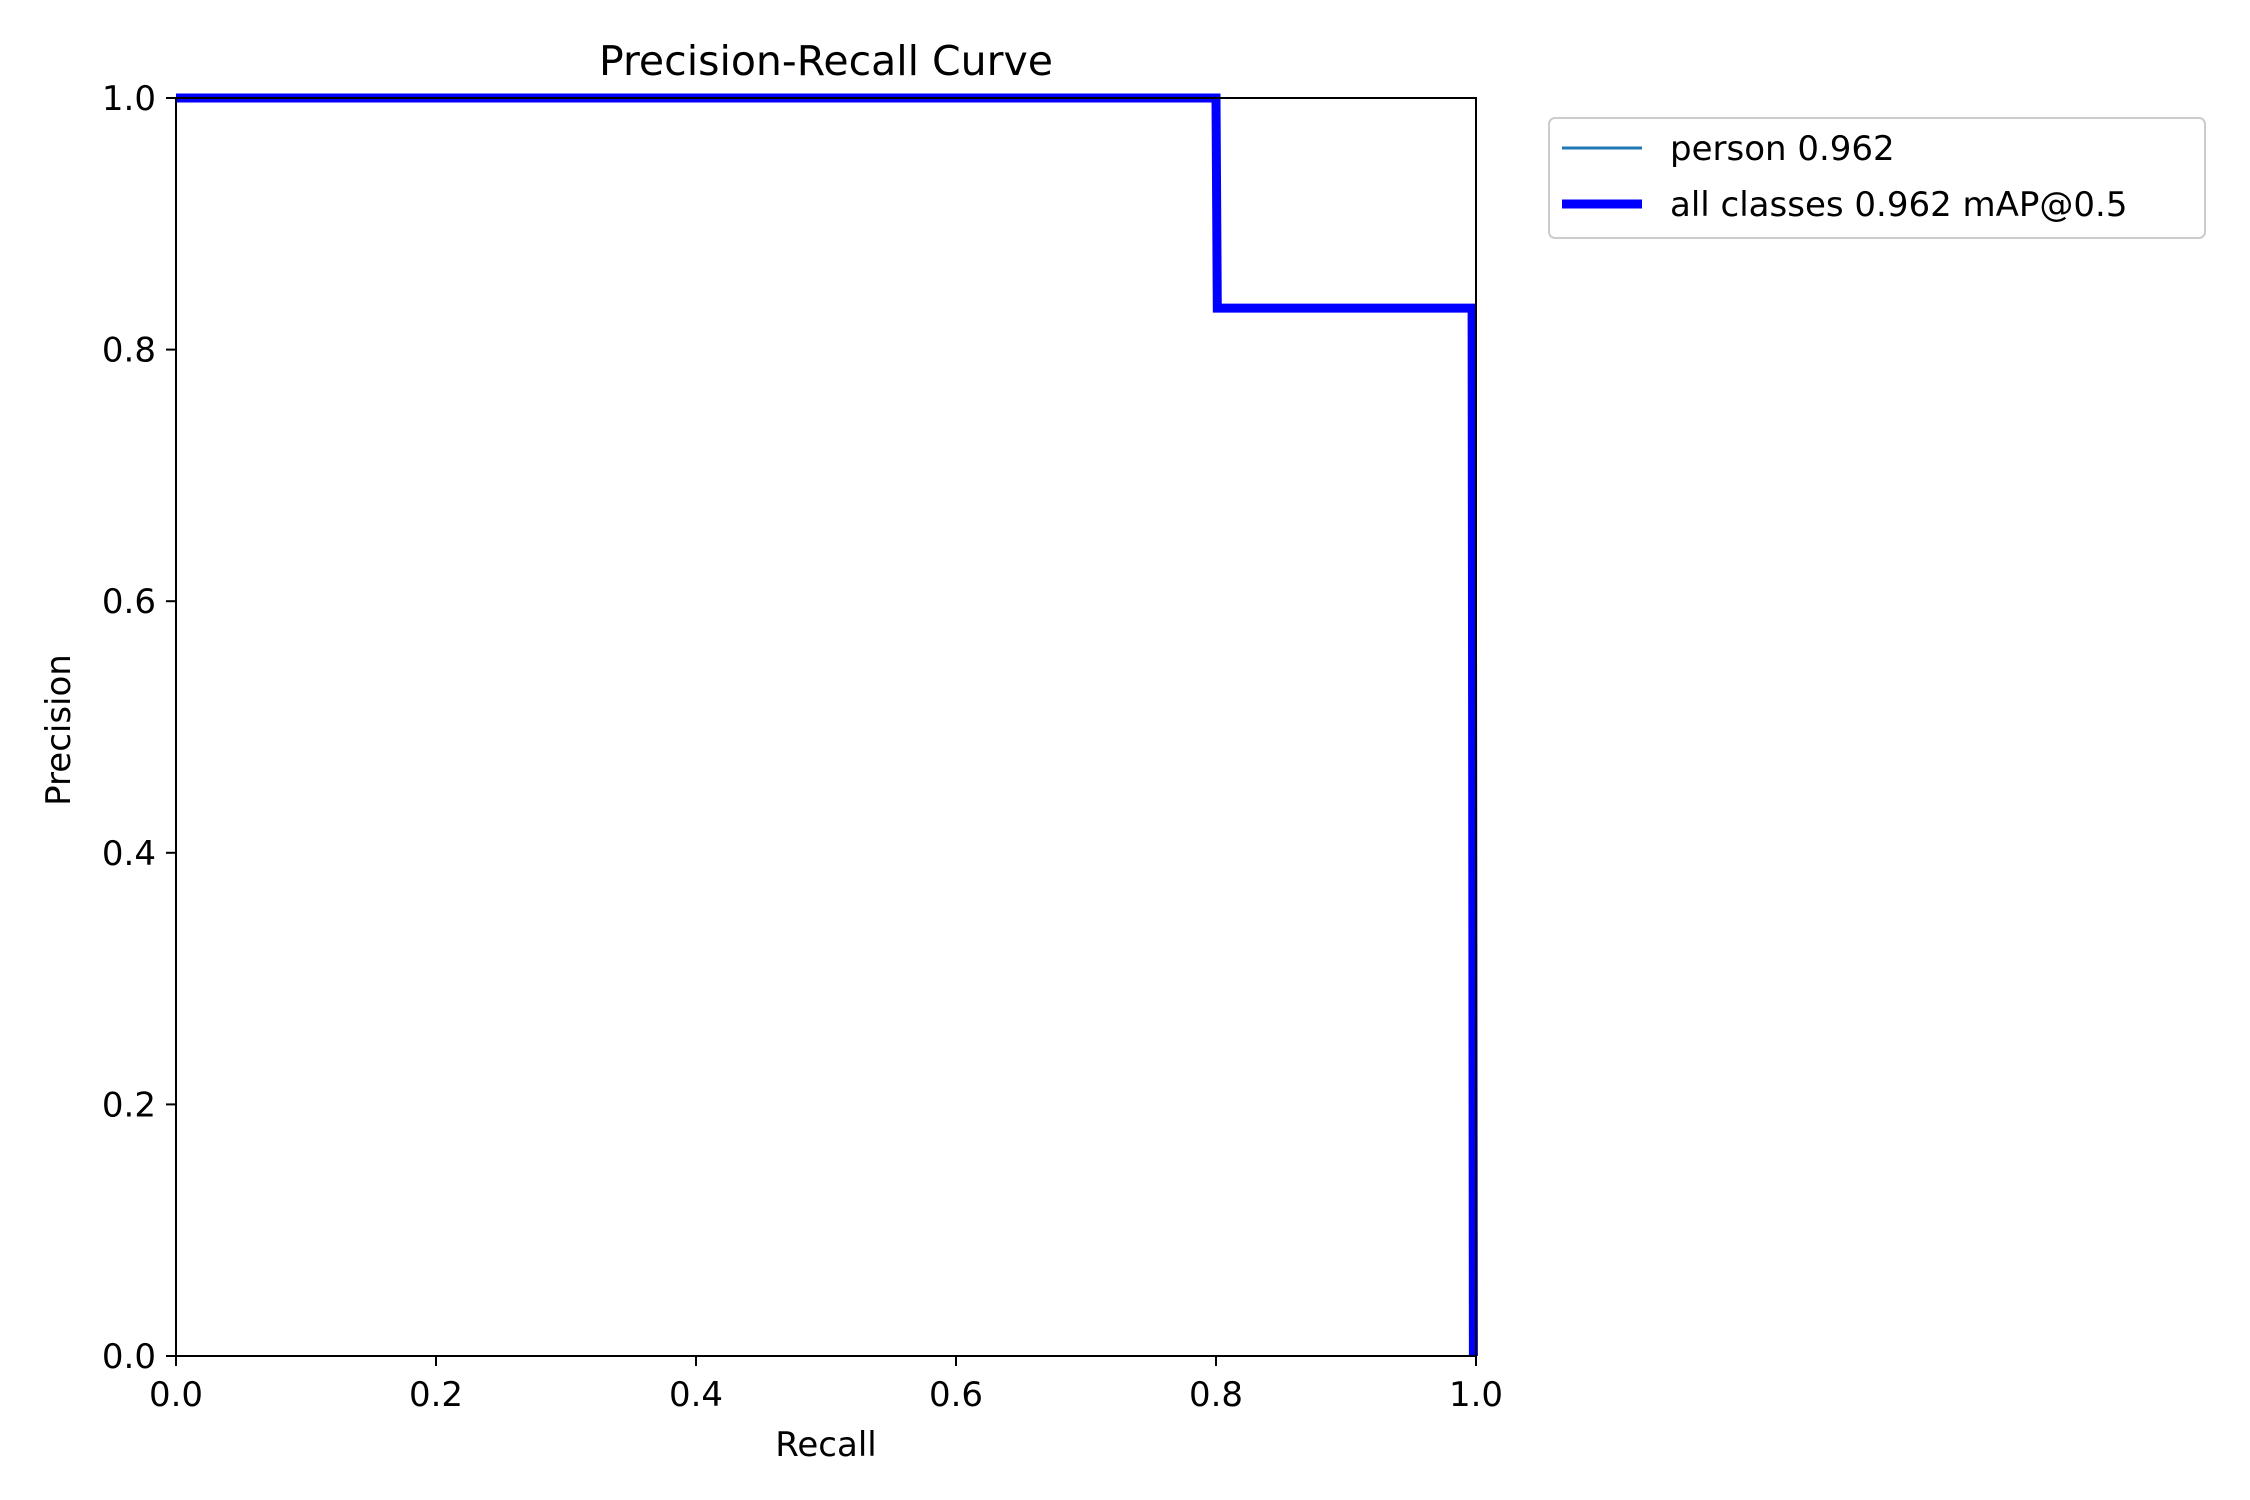  Describe the element at coordinates (129, 854) in the screenshot. I see `y-tick-label: 0.4` at that location.